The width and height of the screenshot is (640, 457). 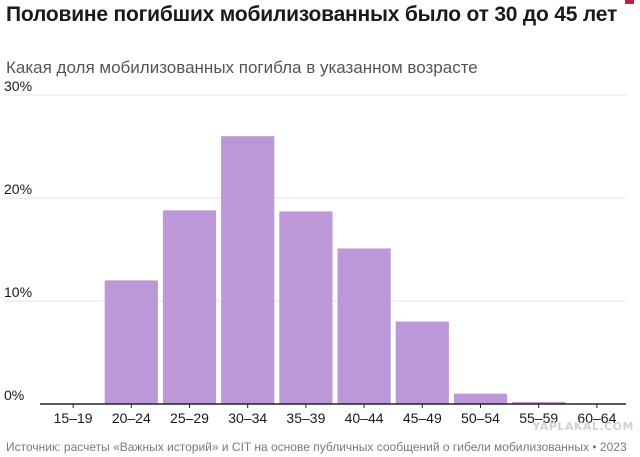 What do you see at coordinates (73, 418) in the screenshot?
I see `x-tick-label: 15–19` at bounding box center [73, 418].